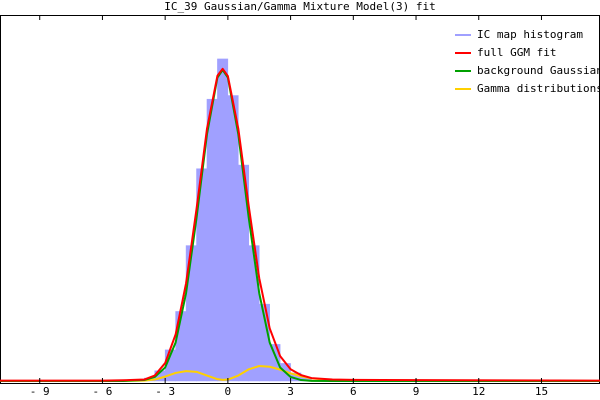 This screenshot has width=600, height=400. Describe the element at coordinates (530, 34) in the screenshot. I see `legend-label: IC map histogram` at that location.